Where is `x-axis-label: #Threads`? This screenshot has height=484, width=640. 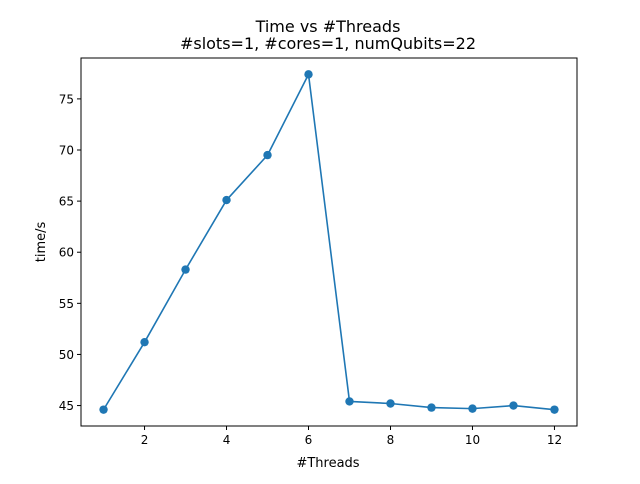
x-axis-label: #Threads is located at coordinates (327, 463).